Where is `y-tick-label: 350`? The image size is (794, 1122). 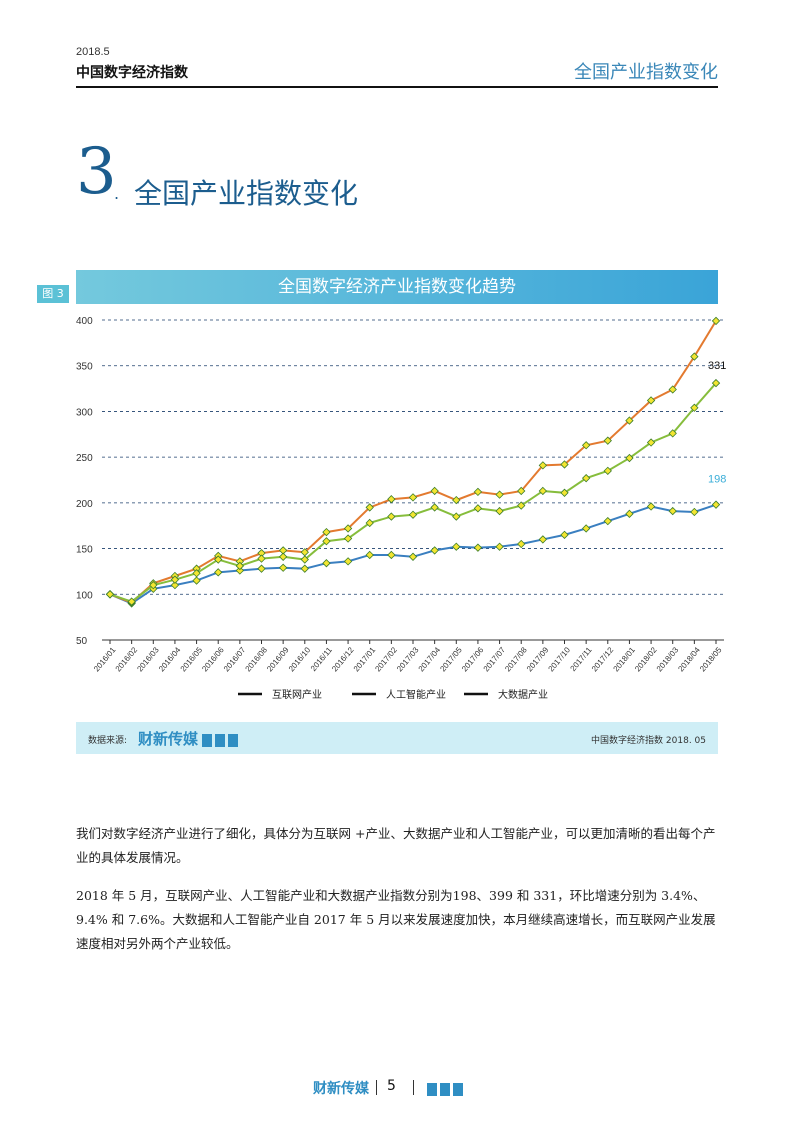 y-tick-label: 350 is located at coordinates (84, 367).